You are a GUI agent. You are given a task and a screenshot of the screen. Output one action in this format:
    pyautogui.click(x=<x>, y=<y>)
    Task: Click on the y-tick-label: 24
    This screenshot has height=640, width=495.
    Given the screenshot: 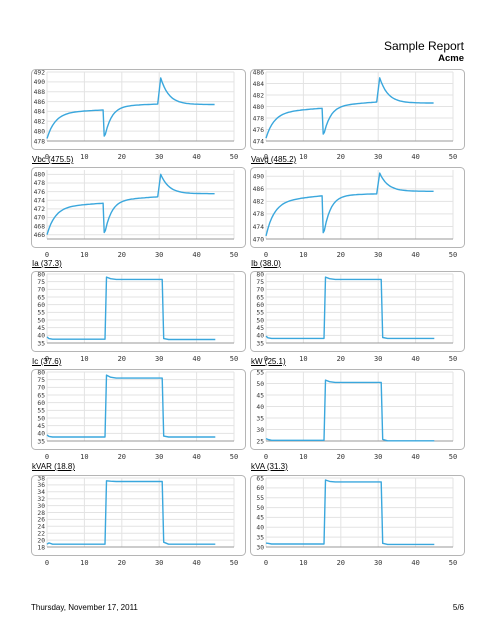 What is the action you would take?
    pyautogui.click(x=41, y=527)
    